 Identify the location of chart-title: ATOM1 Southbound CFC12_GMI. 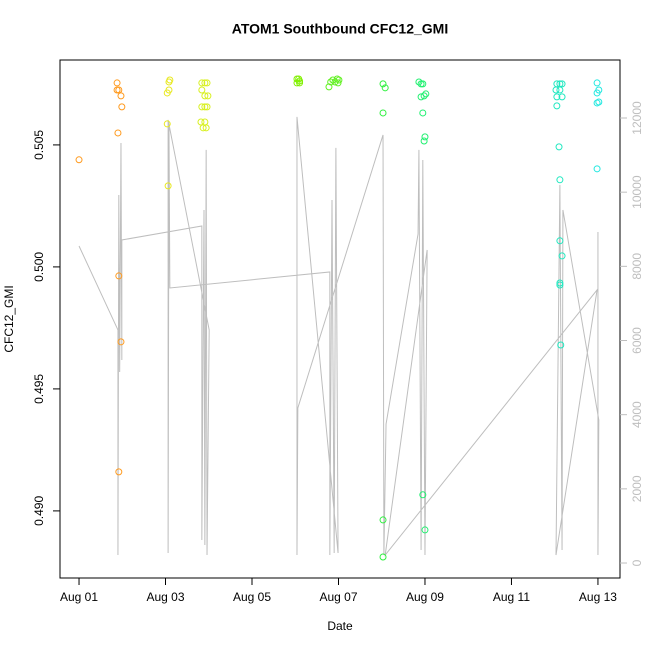
(340, 29).